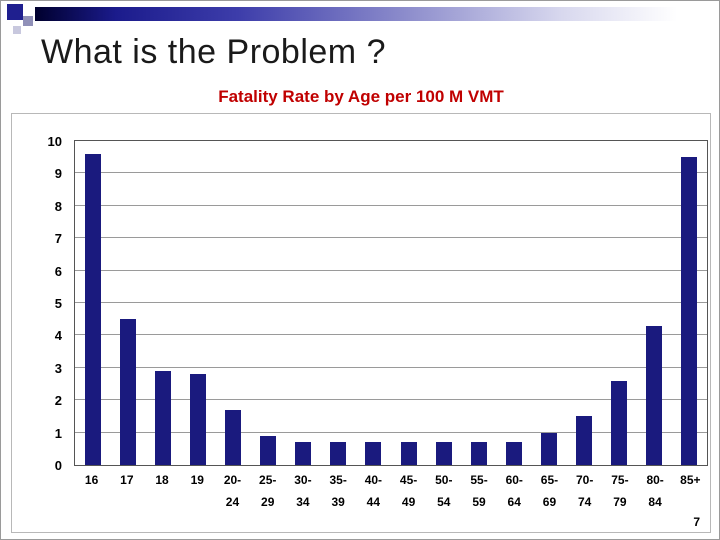 This screenshot has width=720, height=540. Describe the element at coordinates (58, 401) in the screenshot. I see `y-tick-label: 2` at that location.